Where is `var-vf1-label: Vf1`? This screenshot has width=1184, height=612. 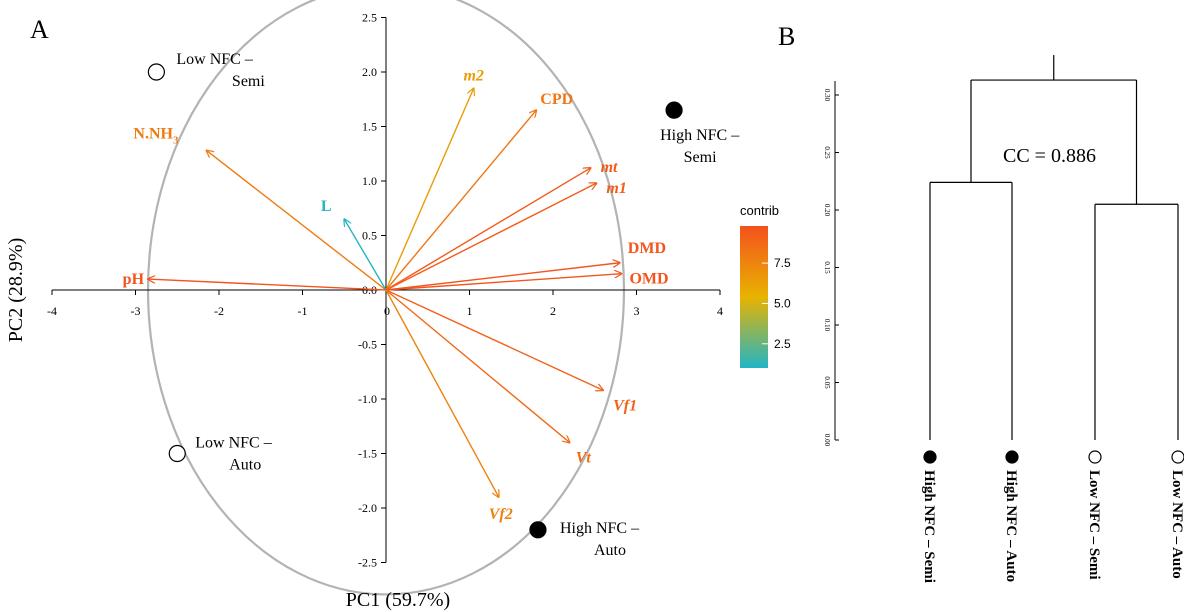
var-vf1-label: Vf1 is located at coordinates (625, 405).